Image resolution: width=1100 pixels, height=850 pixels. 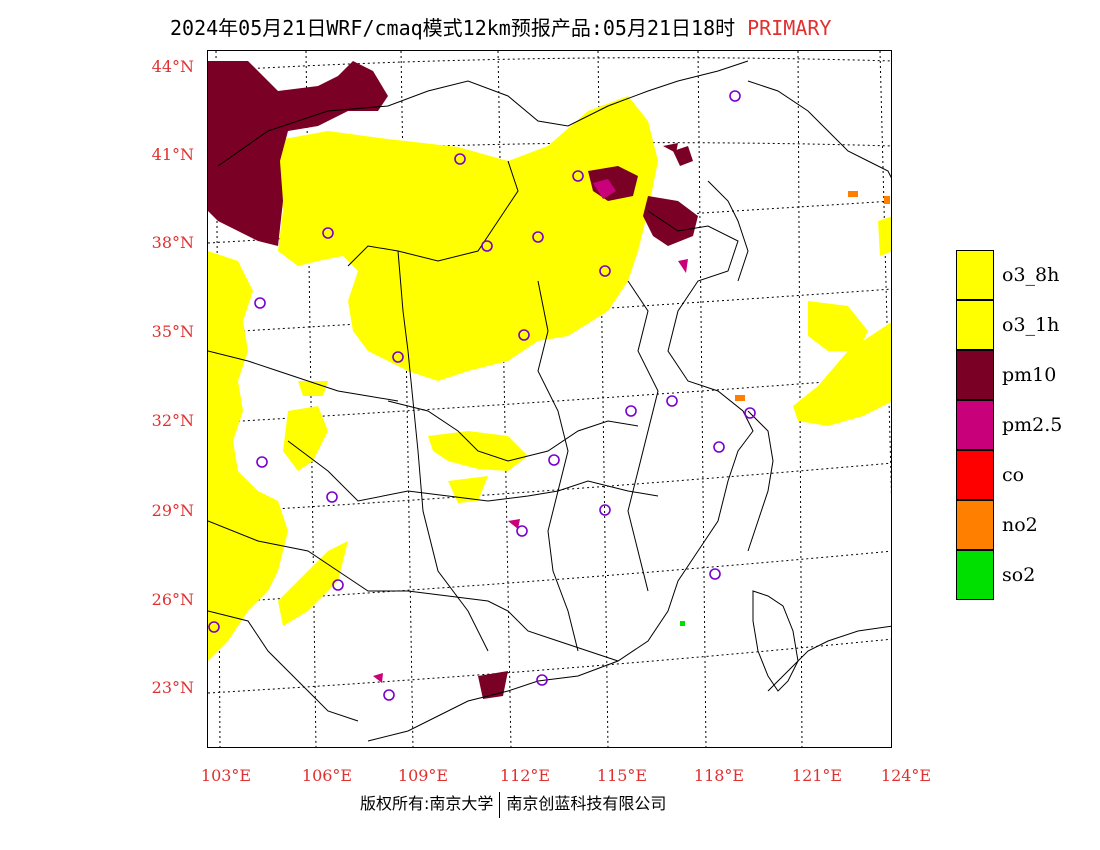 I want to click on copyright-right: 南京创蓝科技有限公司, so click(x=586, y=803).